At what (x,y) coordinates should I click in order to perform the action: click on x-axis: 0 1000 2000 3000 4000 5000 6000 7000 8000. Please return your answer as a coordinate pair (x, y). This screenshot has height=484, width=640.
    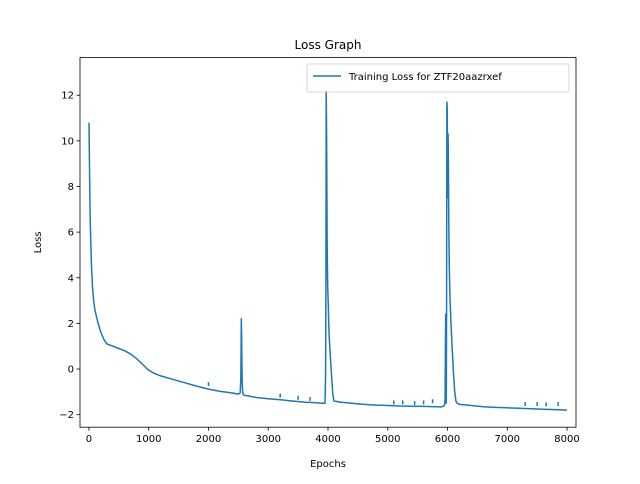
    Looking at the image, I should click on (333, 436).